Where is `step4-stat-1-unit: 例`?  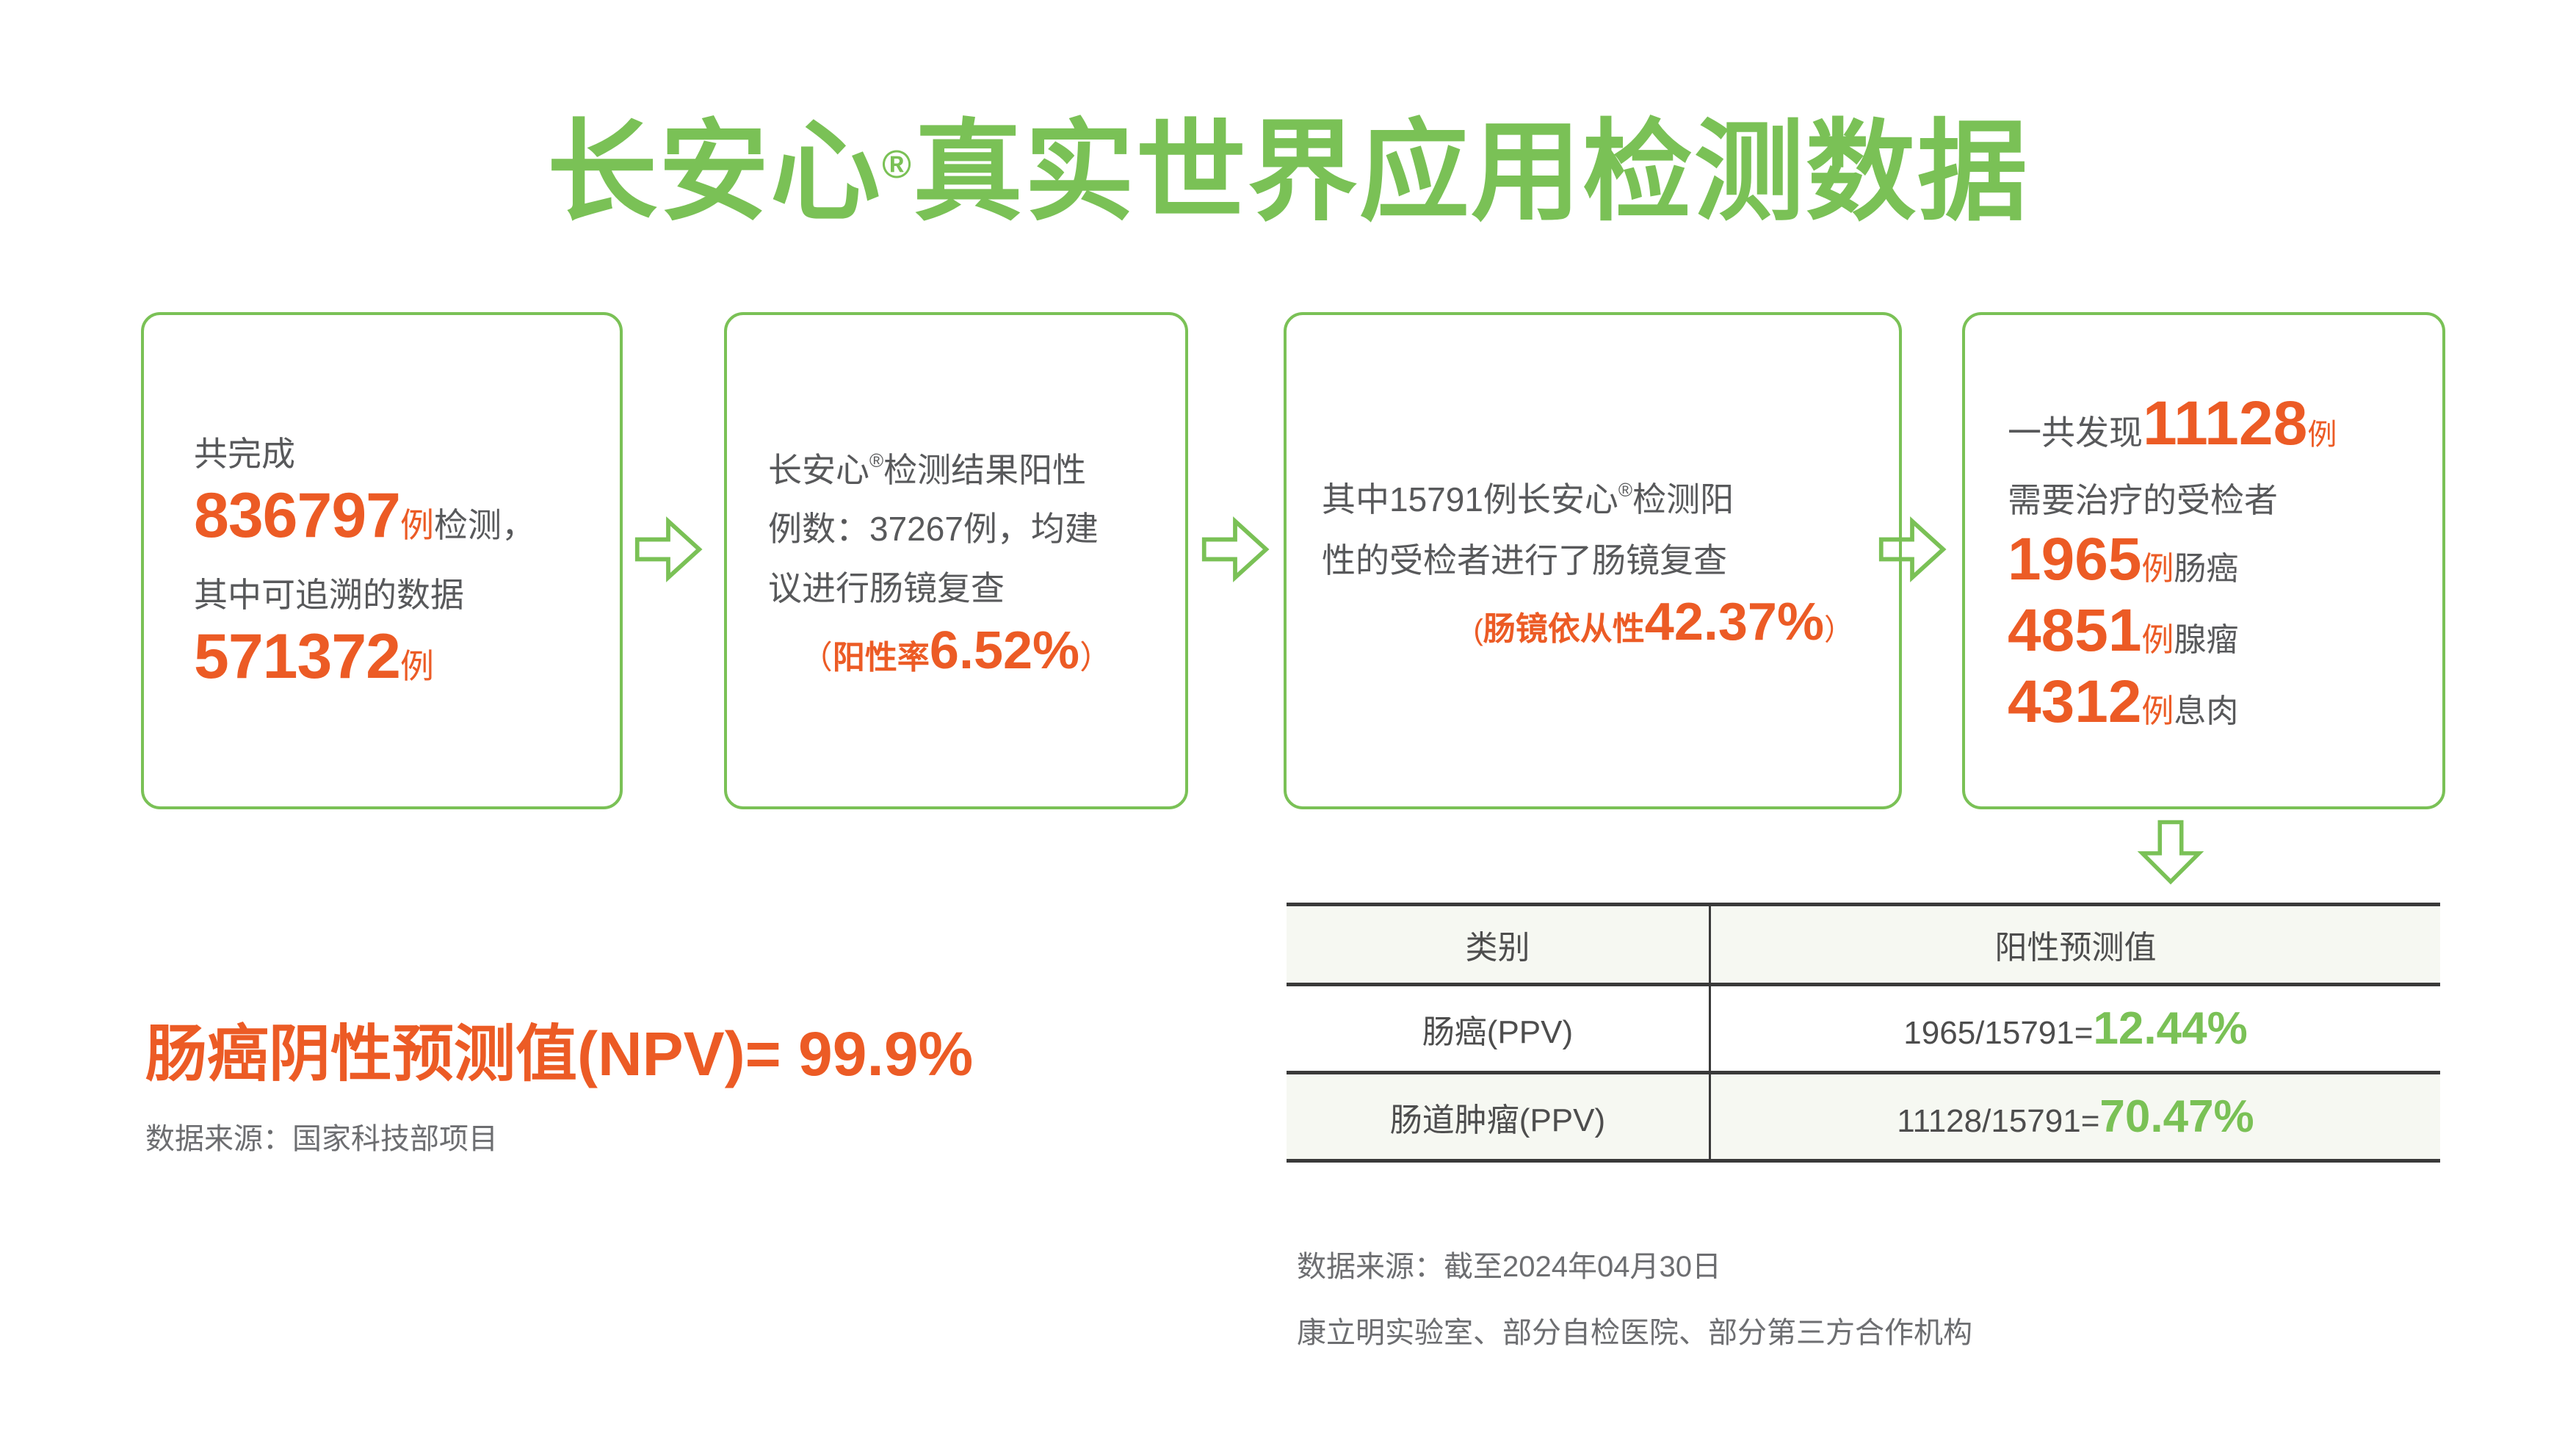 step4-stat-1-unit: 例 is located at coordinates (2157, 640).